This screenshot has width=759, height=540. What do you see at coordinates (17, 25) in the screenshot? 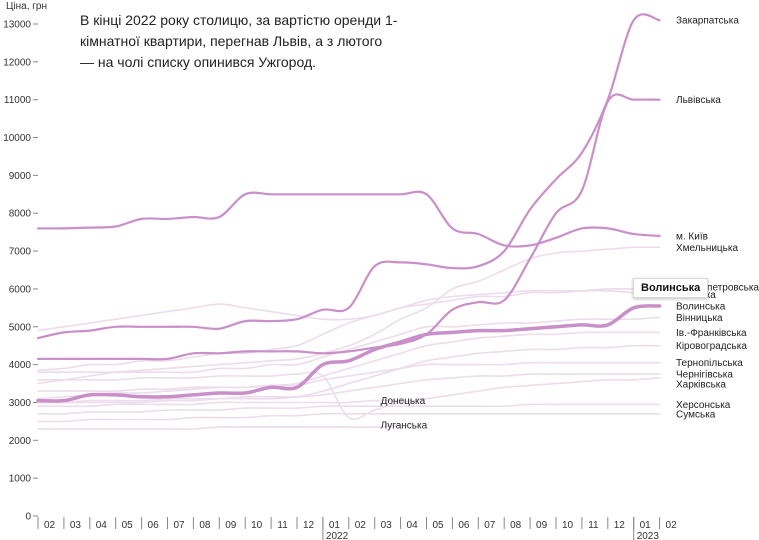
I see `y-tick-label: 13000` at bounding box center [17, 25].